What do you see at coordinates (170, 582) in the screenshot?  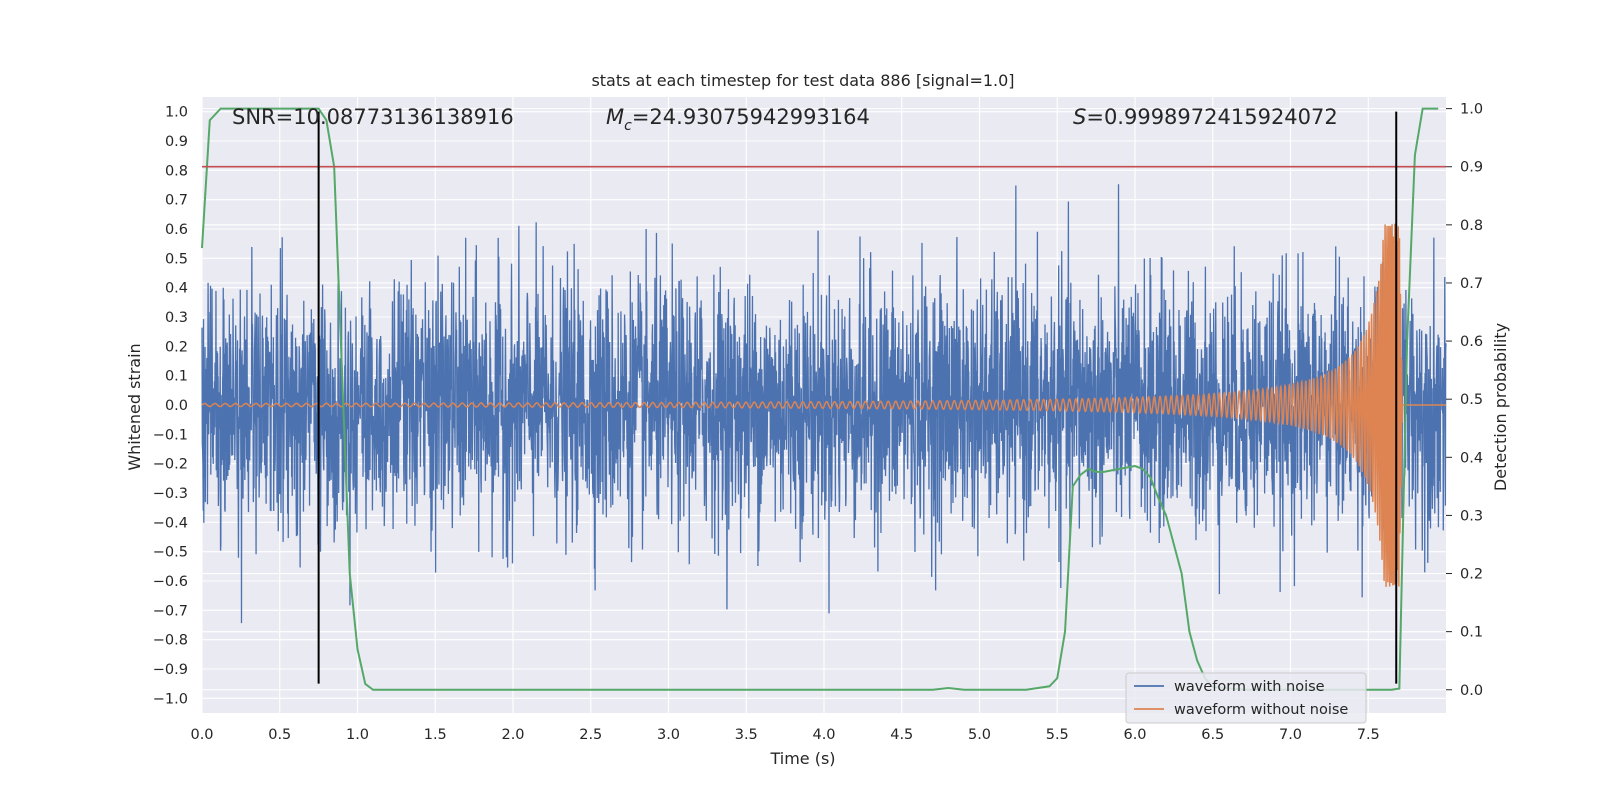 I see `y-tick-label: −0.6` at bounding box center [170, 582].